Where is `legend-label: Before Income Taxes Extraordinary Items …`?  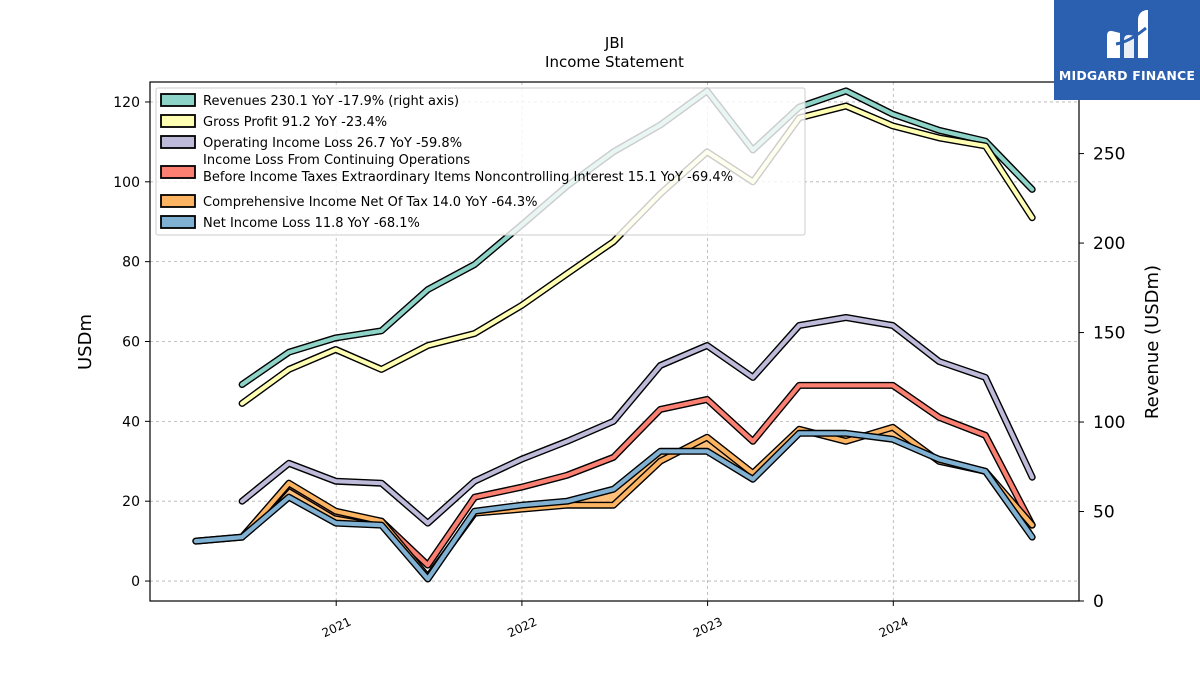 legend-label: Before Income Taxes Extraordinary Items … is located at coordinates (468, 177).